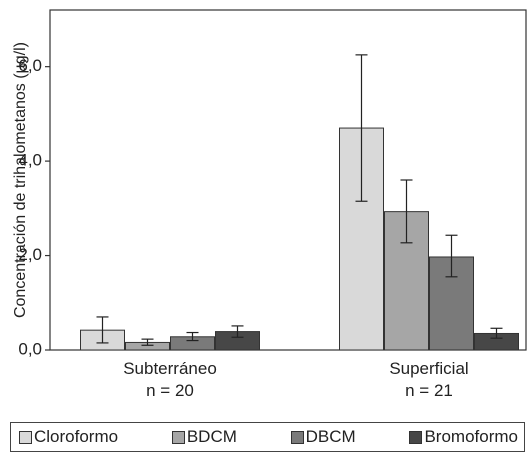 This screenshot has height=454, width=531. Describe the element at coordinates (76, 436) in the screenshot. I see `legend-label-cloroformo: Cloroformo` at that location.